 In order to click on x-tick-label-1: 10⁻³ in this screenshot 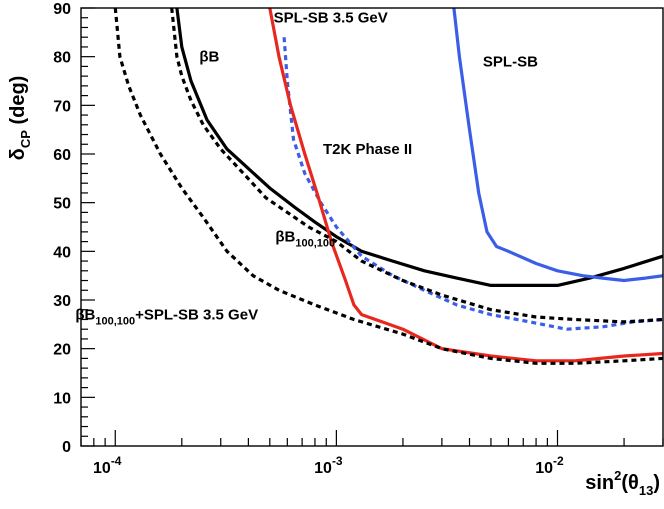, I will do `click(328, 465)`.